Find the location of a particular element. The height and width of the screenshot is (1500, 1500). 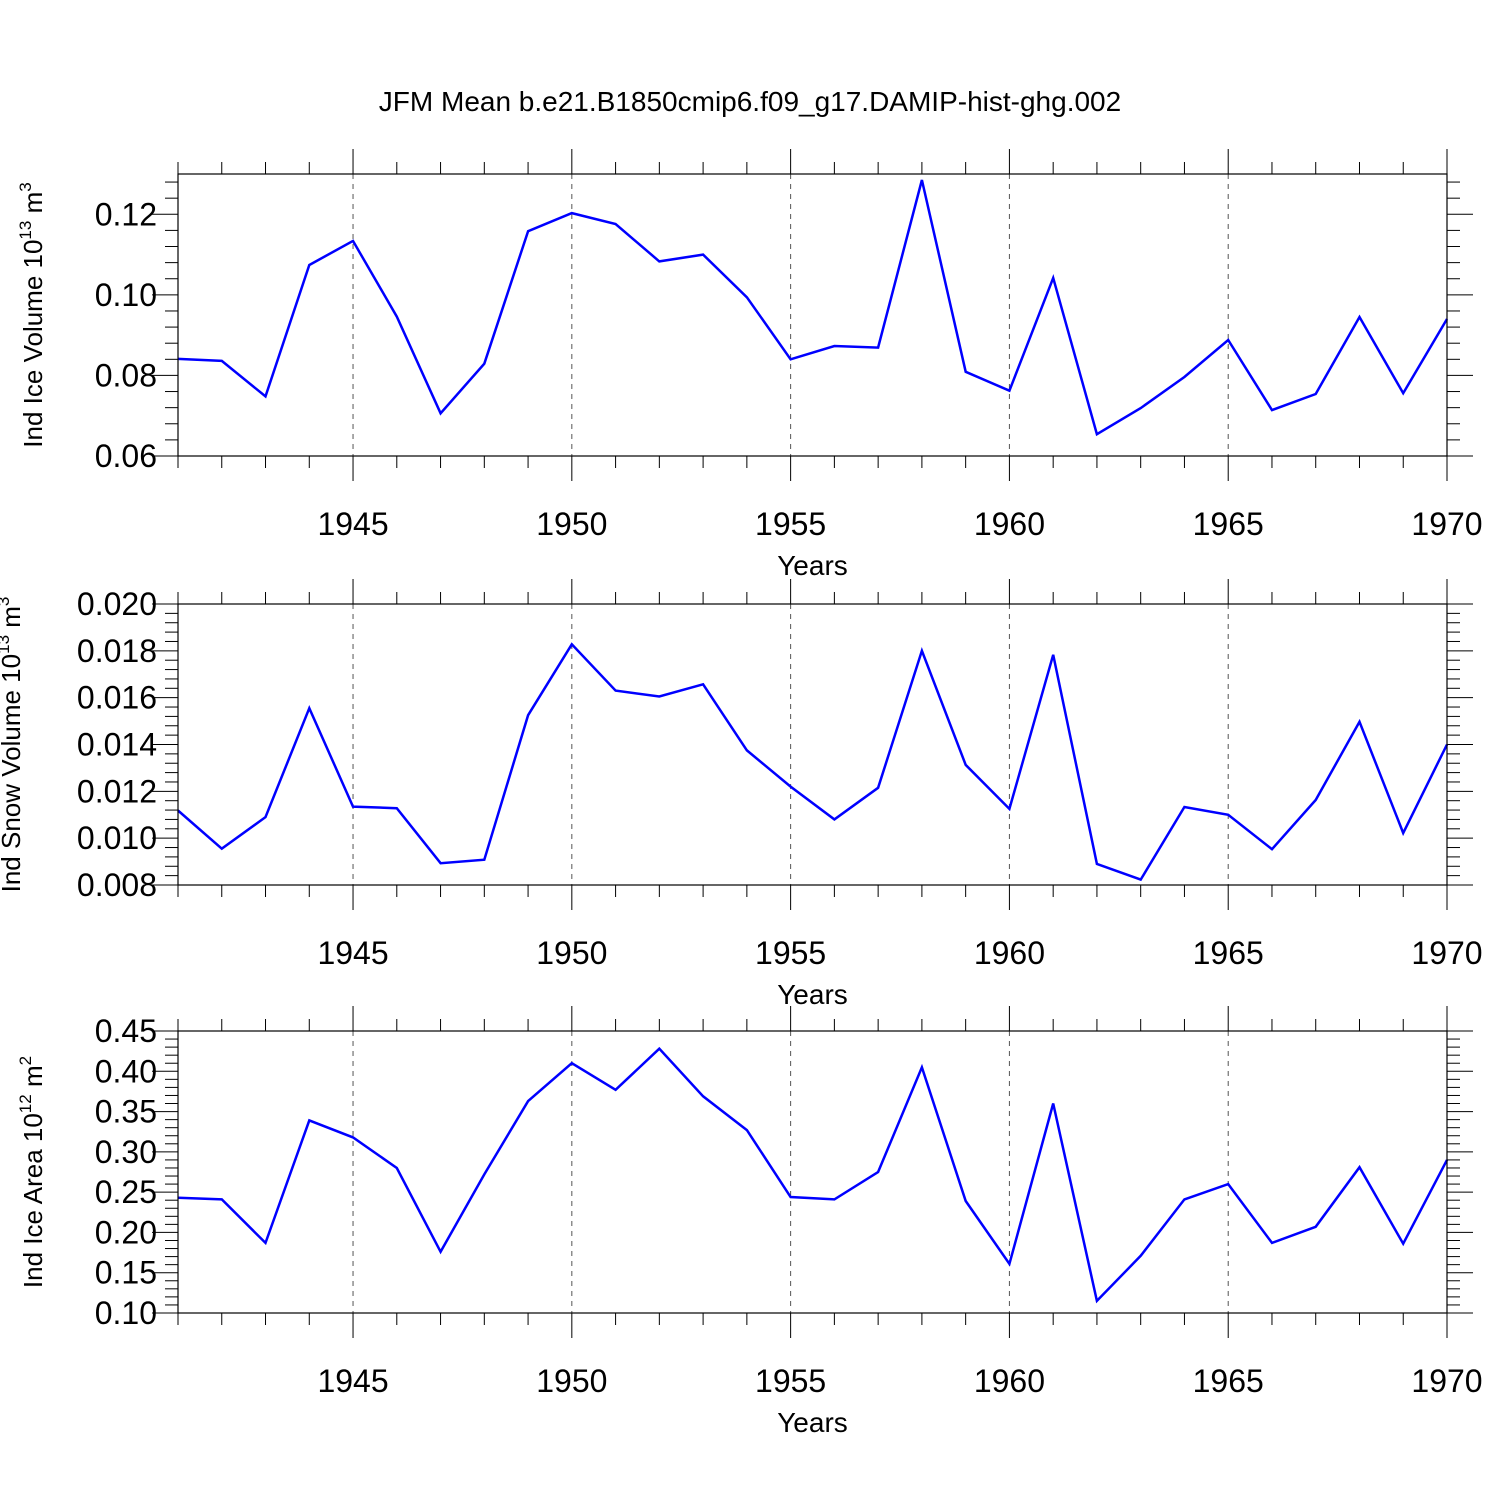

y-tick-label: 0.12 is located at coordinates (126, 214).